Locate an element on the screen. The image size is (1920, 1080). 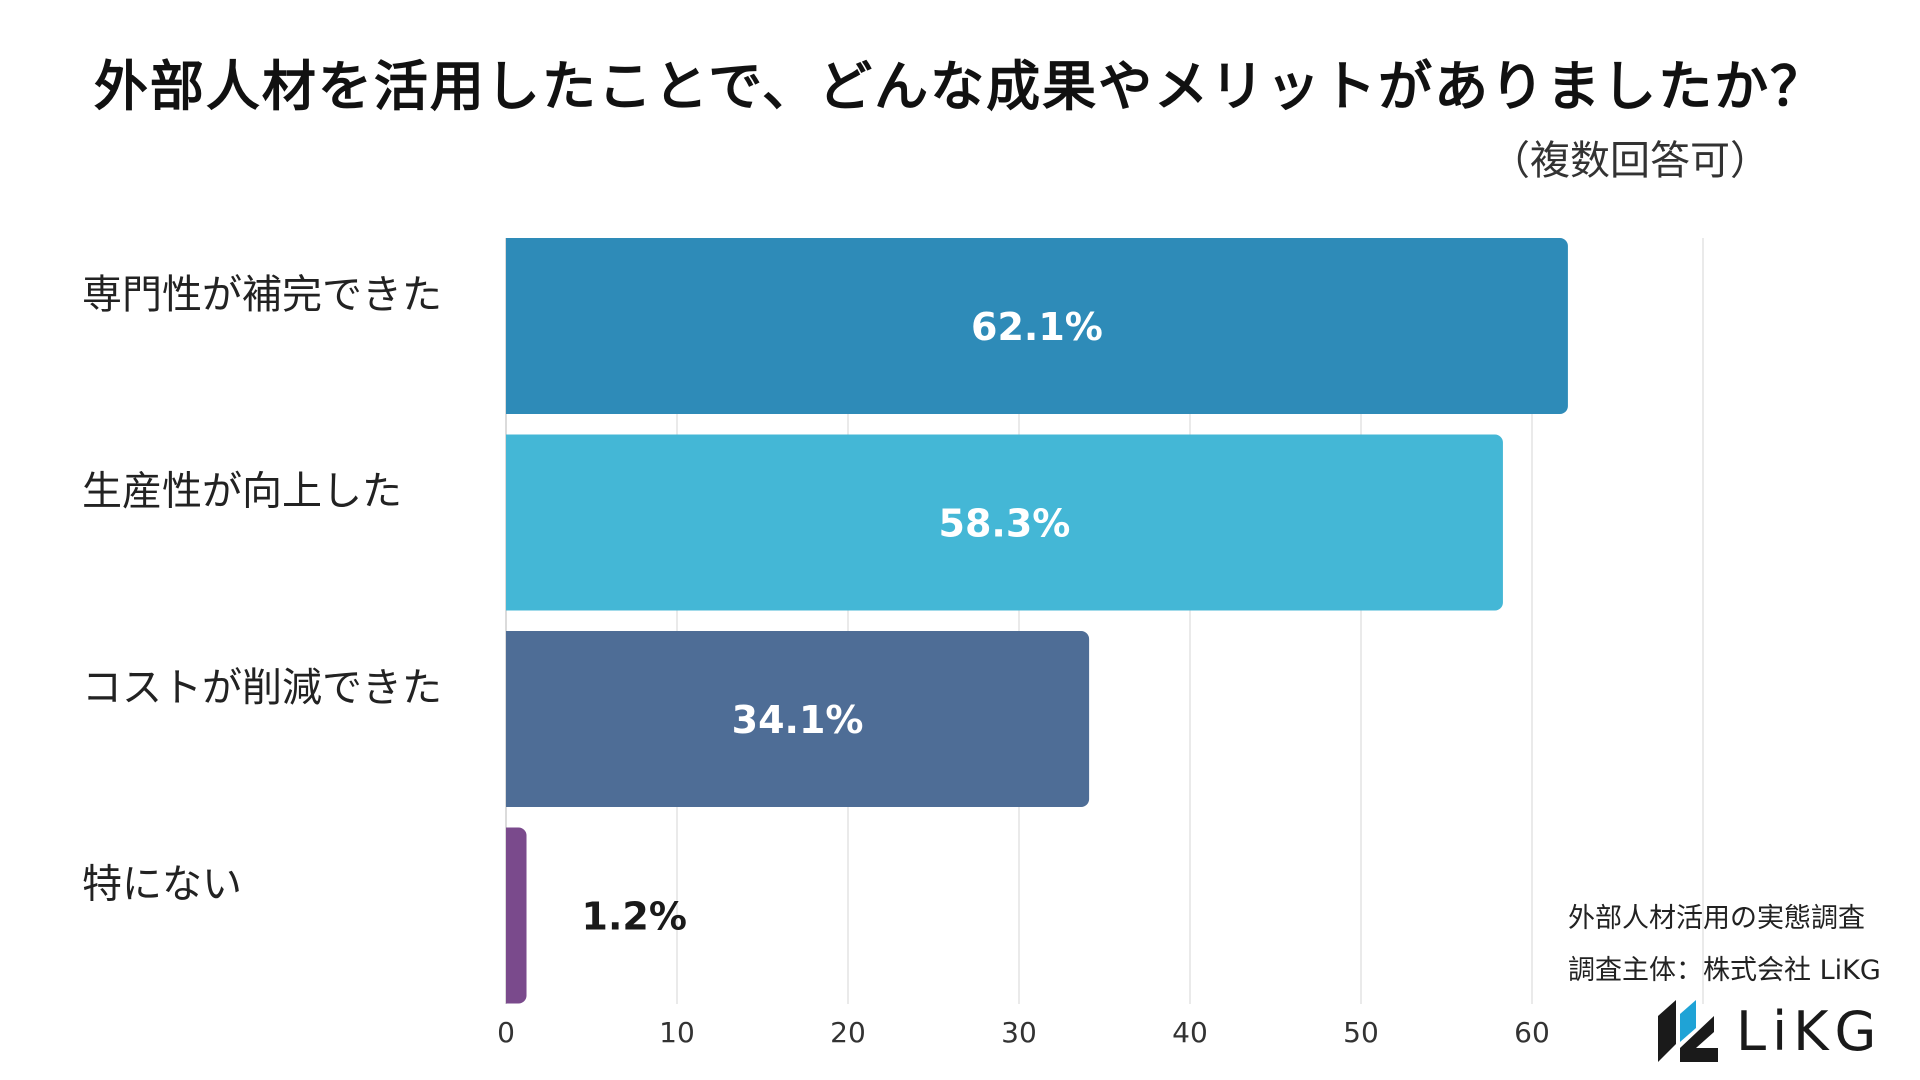
x-tick-label-60: 60 is located at coordinates (1532, 1032).